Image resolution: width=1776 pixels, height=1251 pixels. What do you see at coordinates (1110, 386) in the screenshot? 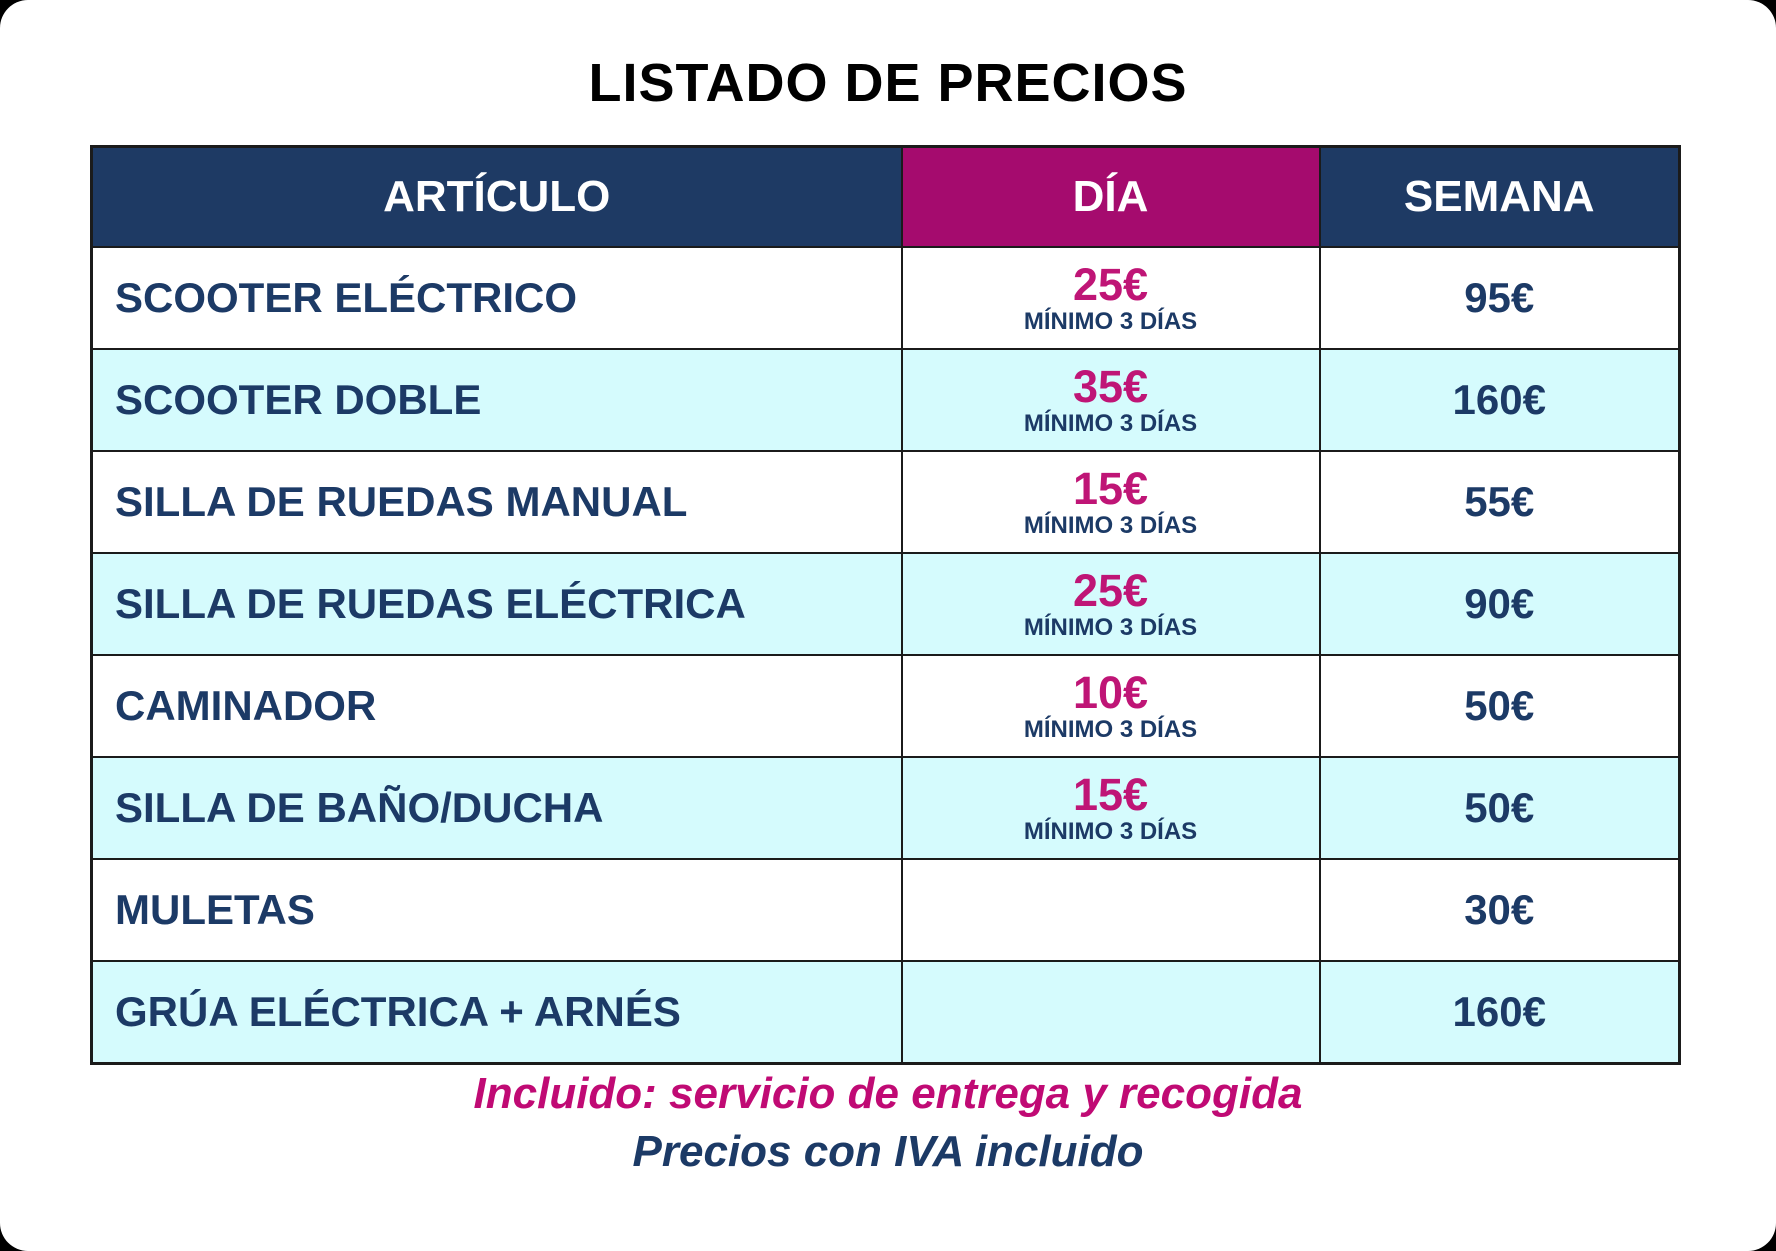
I see `day-price: 35€` at bounding box center [1110, 386].